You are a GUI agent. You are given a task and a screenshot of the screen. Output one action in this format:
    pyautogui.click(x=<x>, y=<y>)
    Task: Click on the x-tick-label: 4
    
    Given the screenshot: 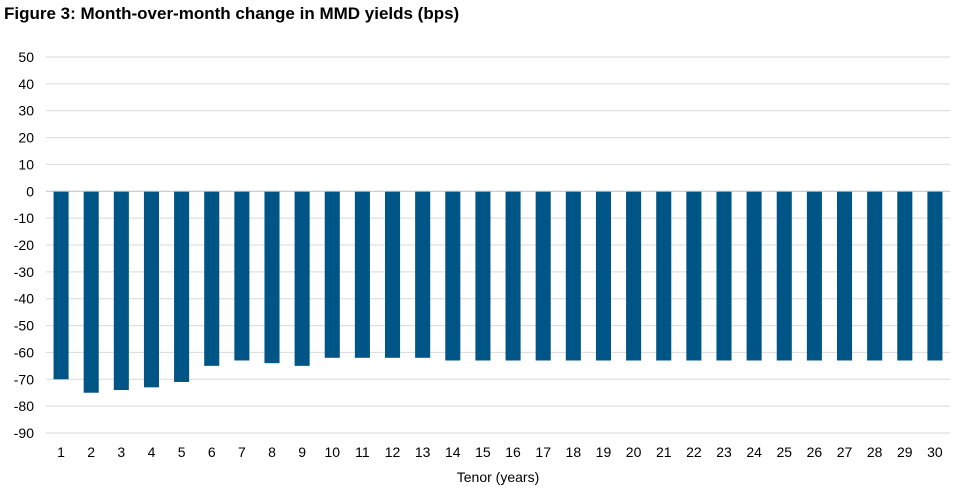 What is the action you would take?
    pyautogui.click(x=152, y=452)
    